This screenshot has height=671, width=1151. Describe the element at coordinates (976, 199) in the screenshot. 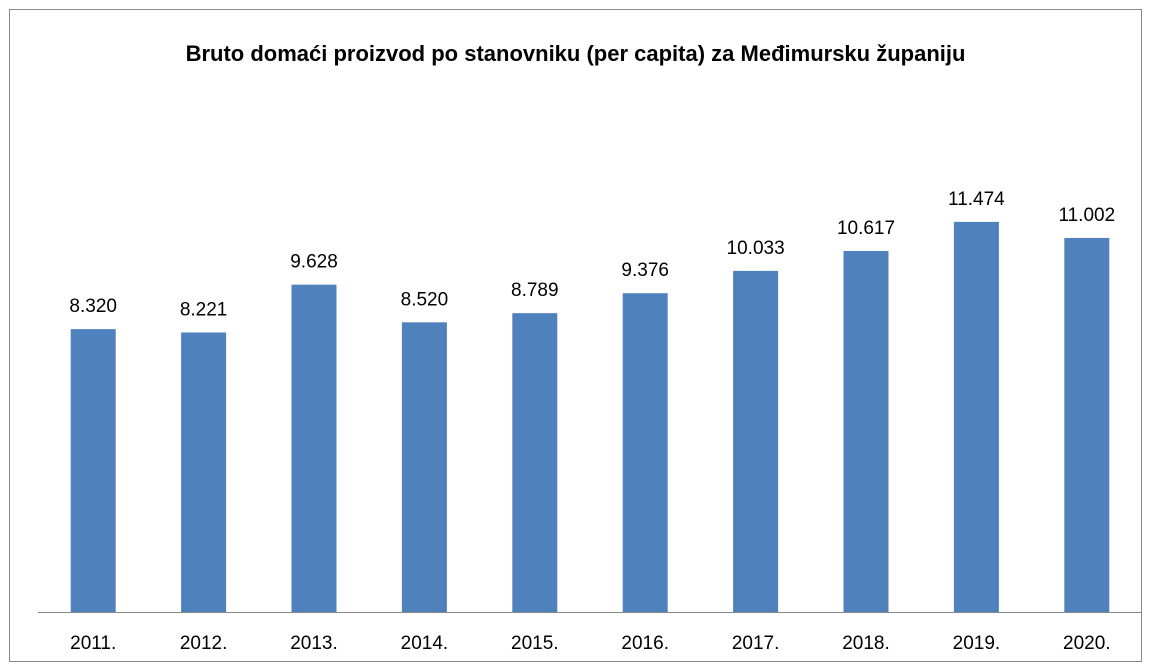

I see `data-label: 11.474` at that location.